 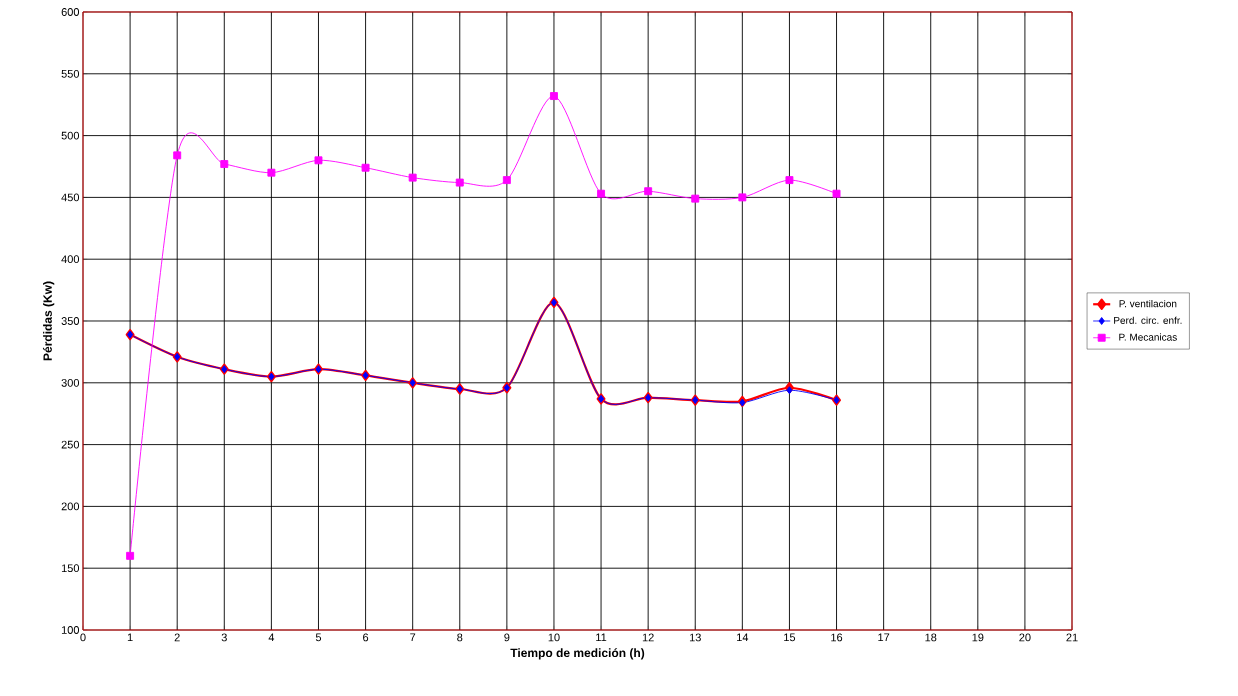 What do you see at coordinates (413, 637) in the screenshot?
I see `x-tick-label: 7` at bounding box center [413, 637].